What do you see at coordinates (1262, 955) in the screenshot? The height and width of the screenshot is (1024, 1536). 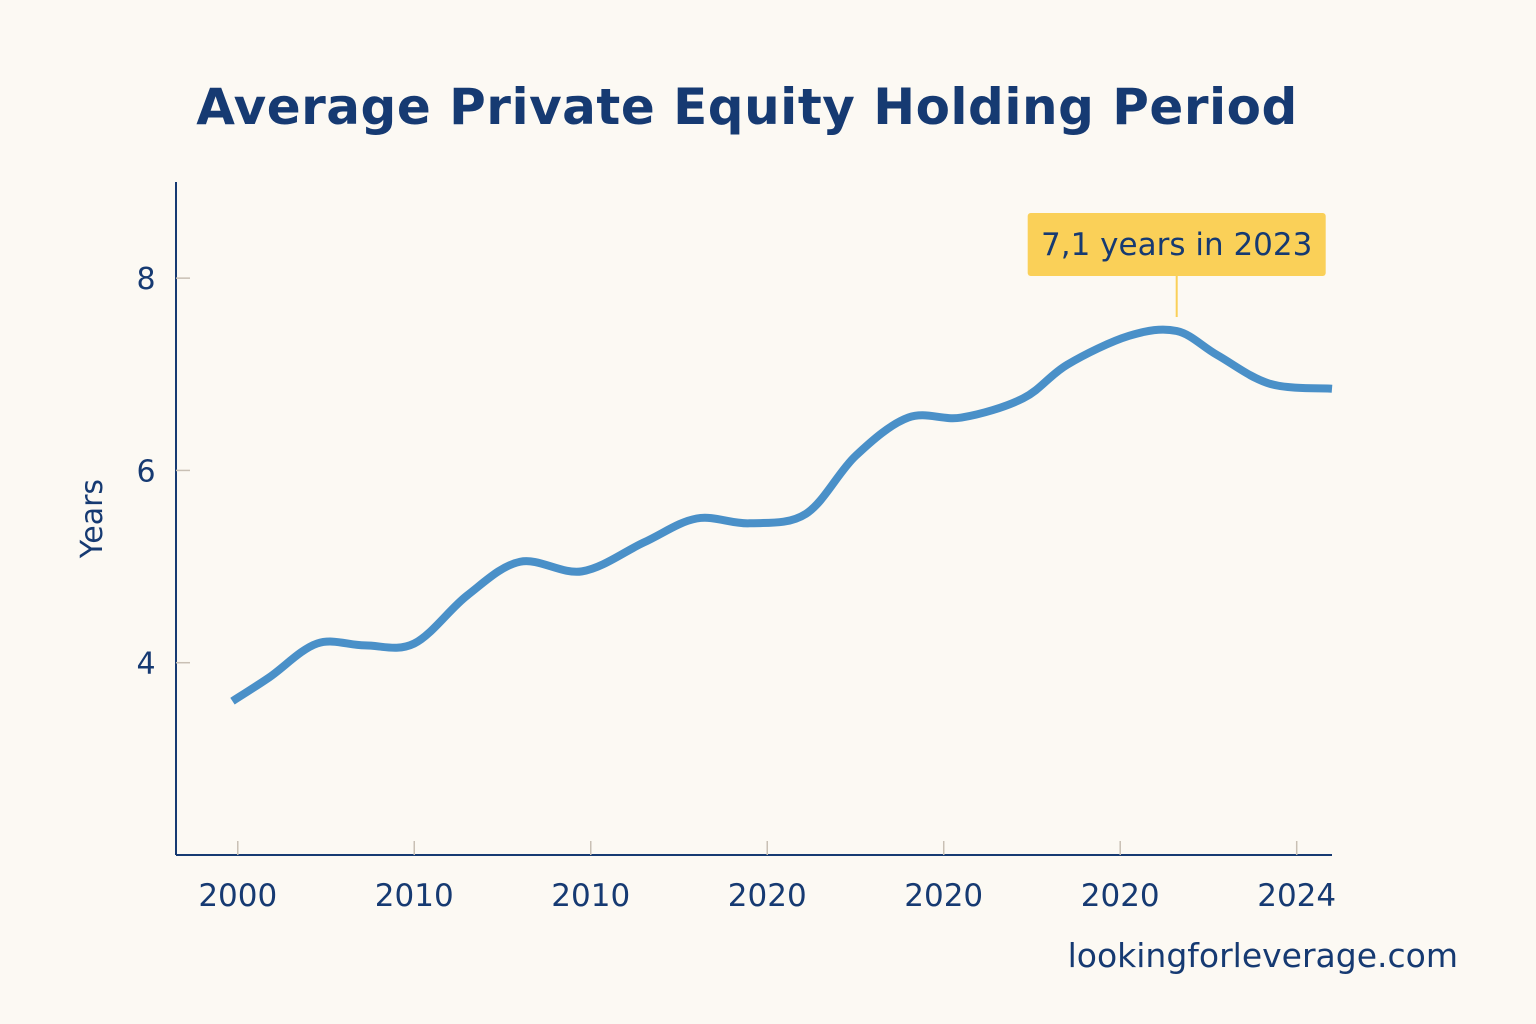 I see `watermark-text: lookingforleverage.com` at bounding box center [1262, 955].